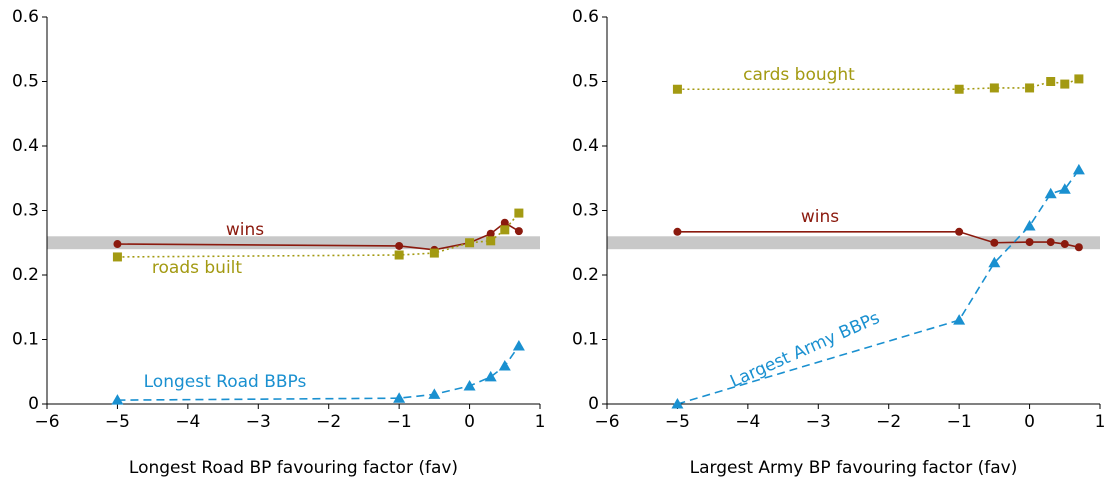  Describe the element at coordinates (197, 268) in the screenshot. I see `series-label: roads built` at that location.